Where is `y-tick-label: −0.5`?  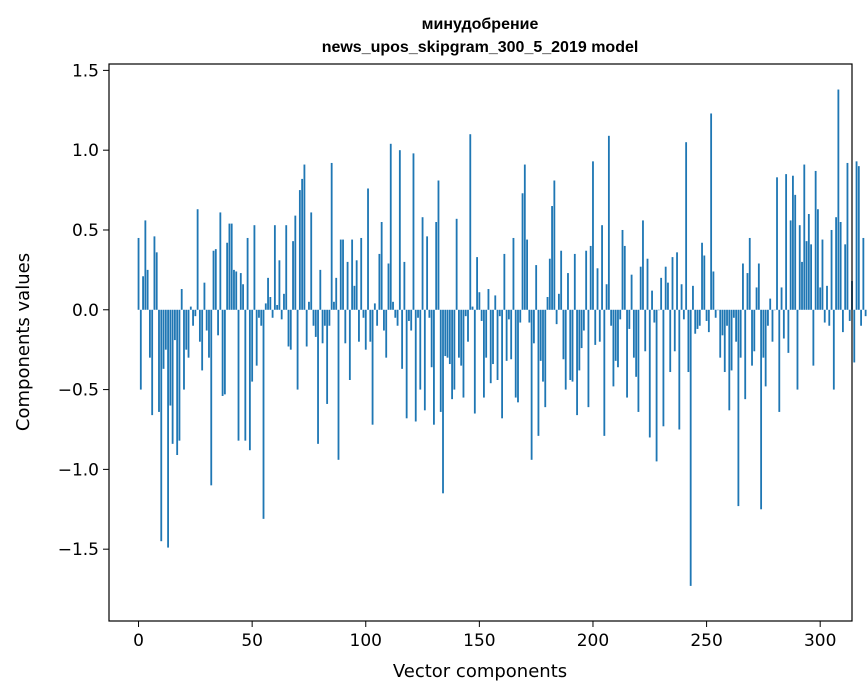
y-tick-label: −0.5 is located at coordinates (78, 391).